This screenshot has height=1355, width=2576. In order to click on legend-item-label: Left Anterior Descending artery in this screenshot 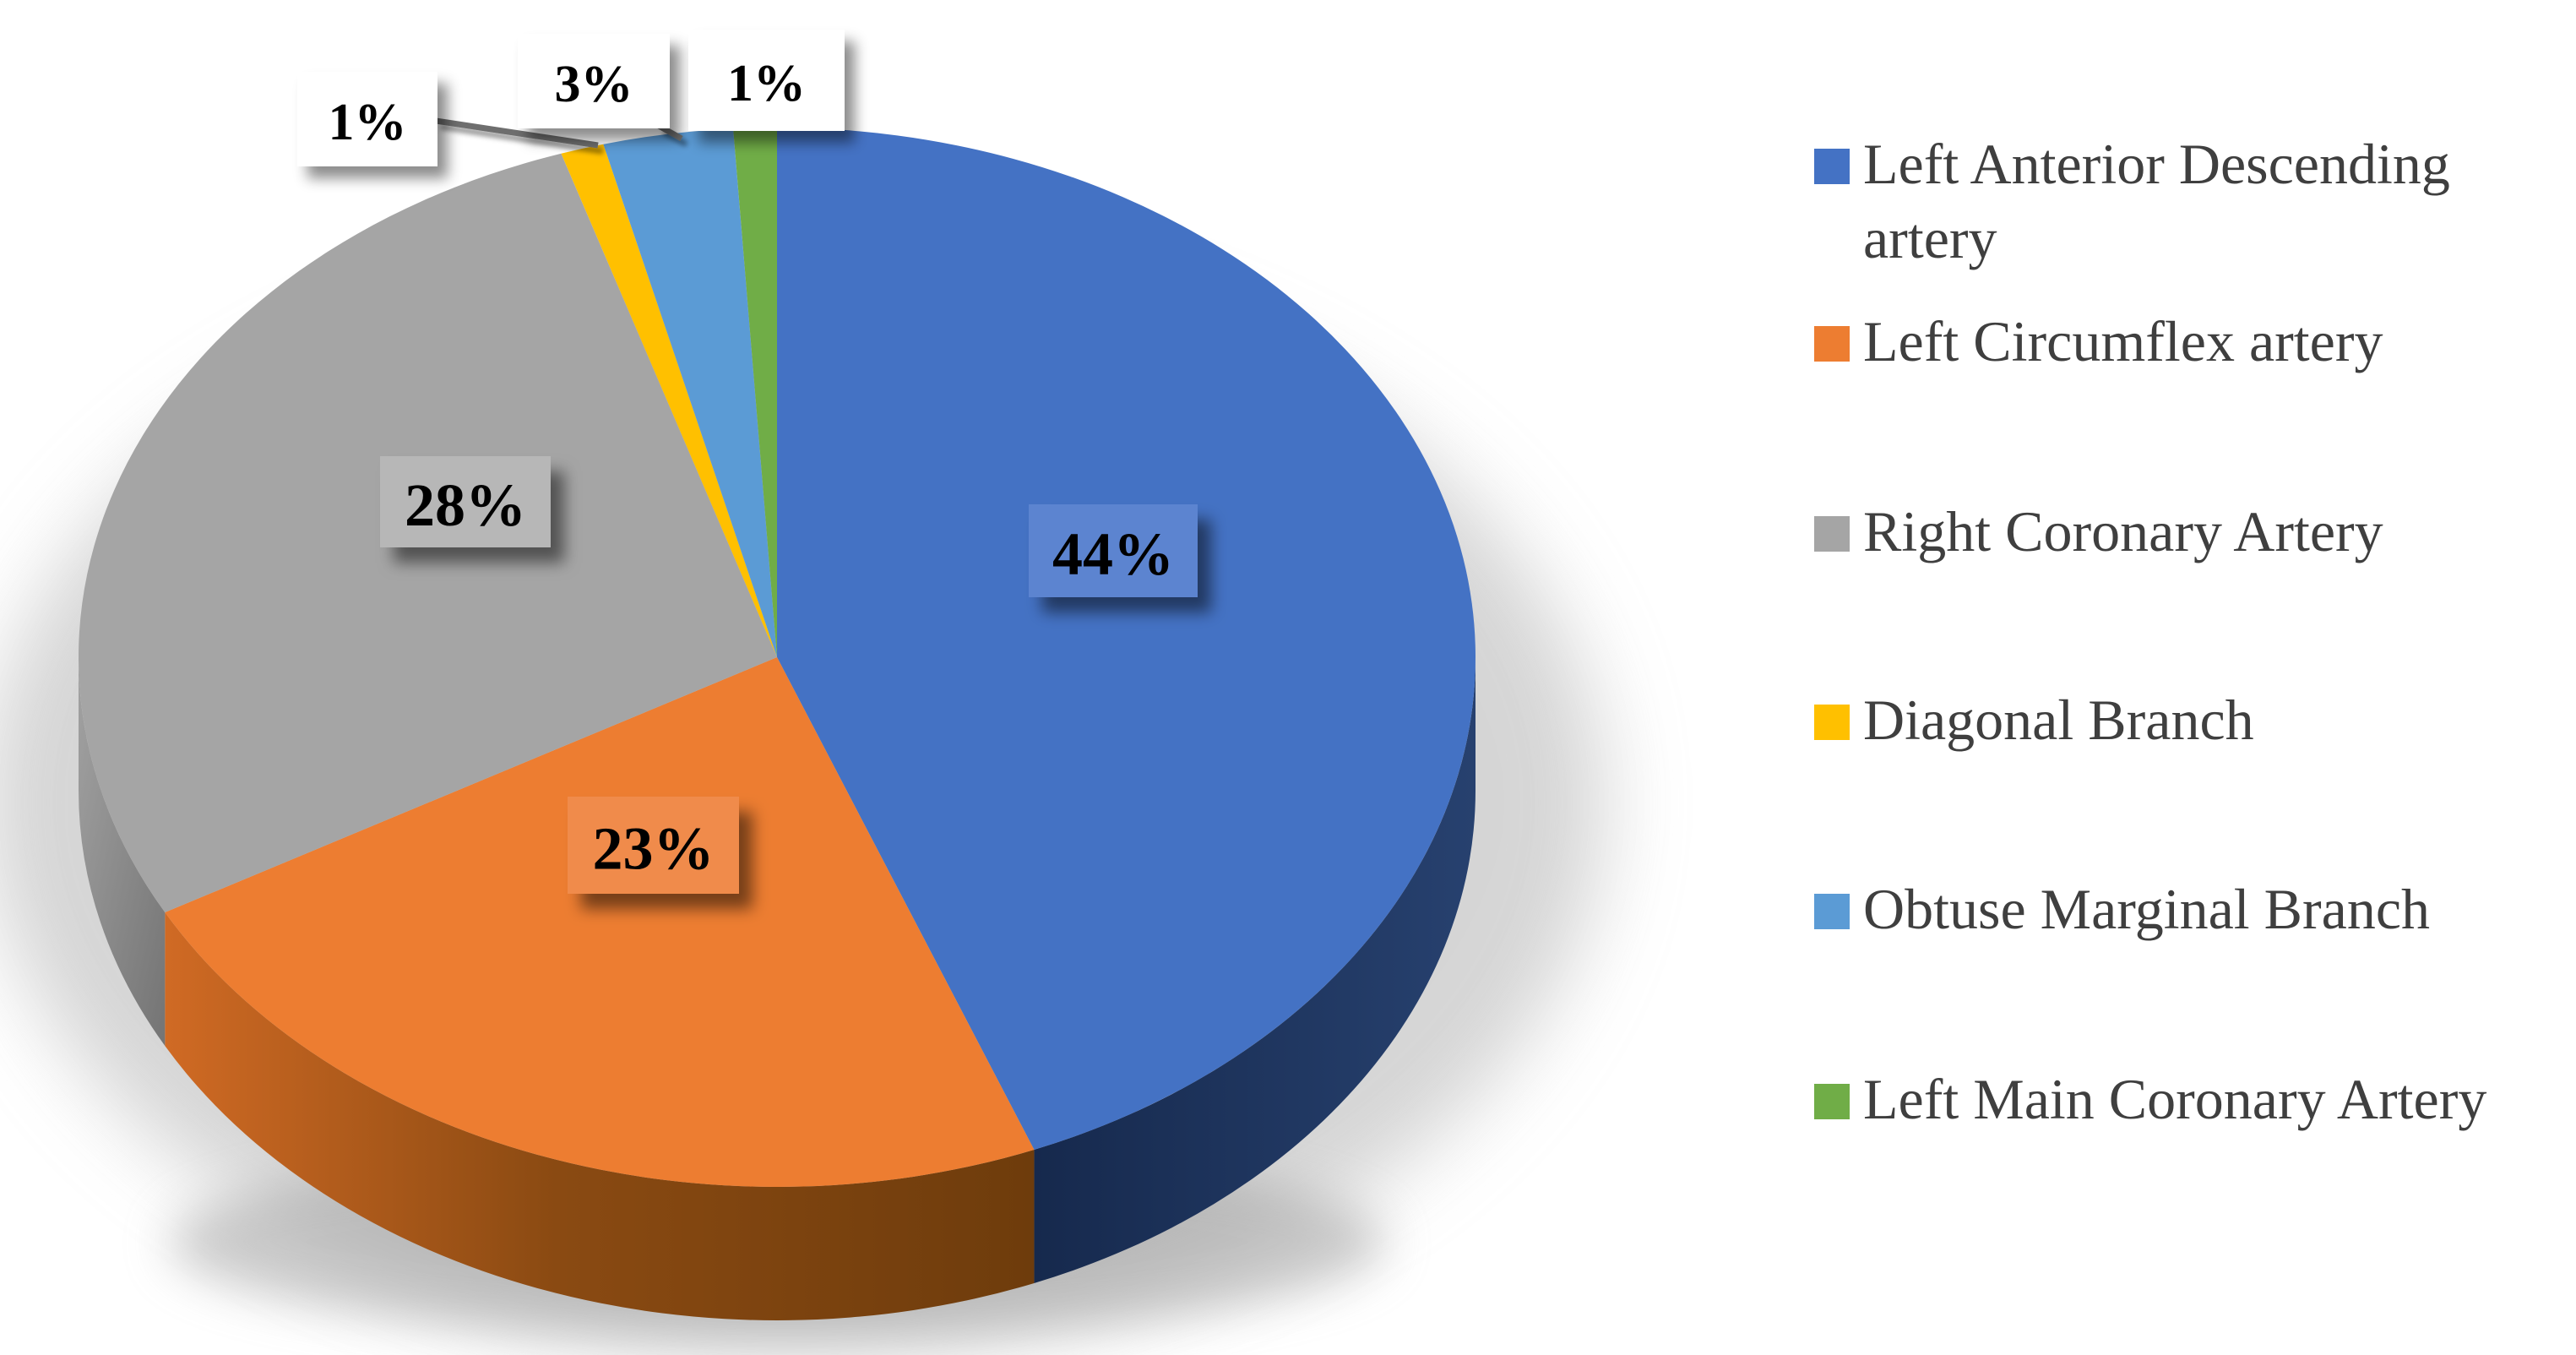, I will do `click(2156, 201)`.